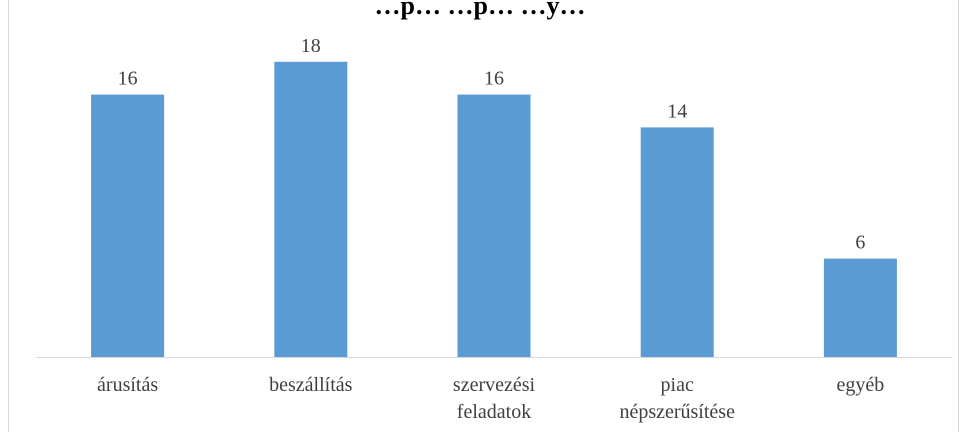  What do you see at coordinates (677, 111) in the screenshot?
I see `data-label: 14` at bounding box center [677, 111].